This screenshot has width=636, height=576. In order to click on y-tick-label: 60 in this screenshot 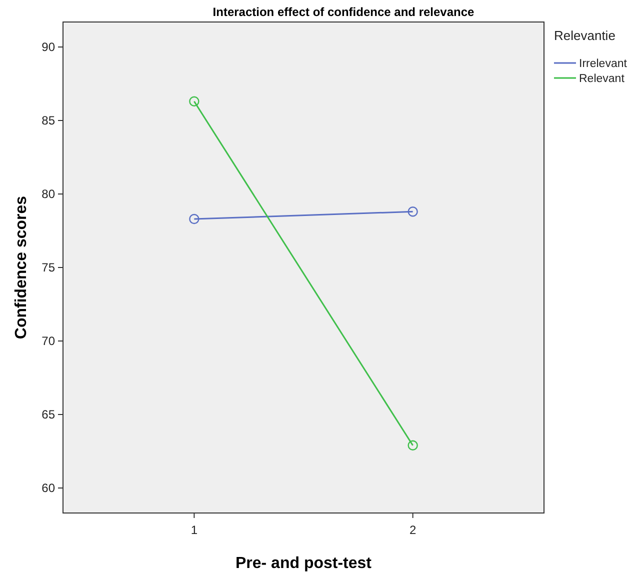, I will do `click(49, 488)`.